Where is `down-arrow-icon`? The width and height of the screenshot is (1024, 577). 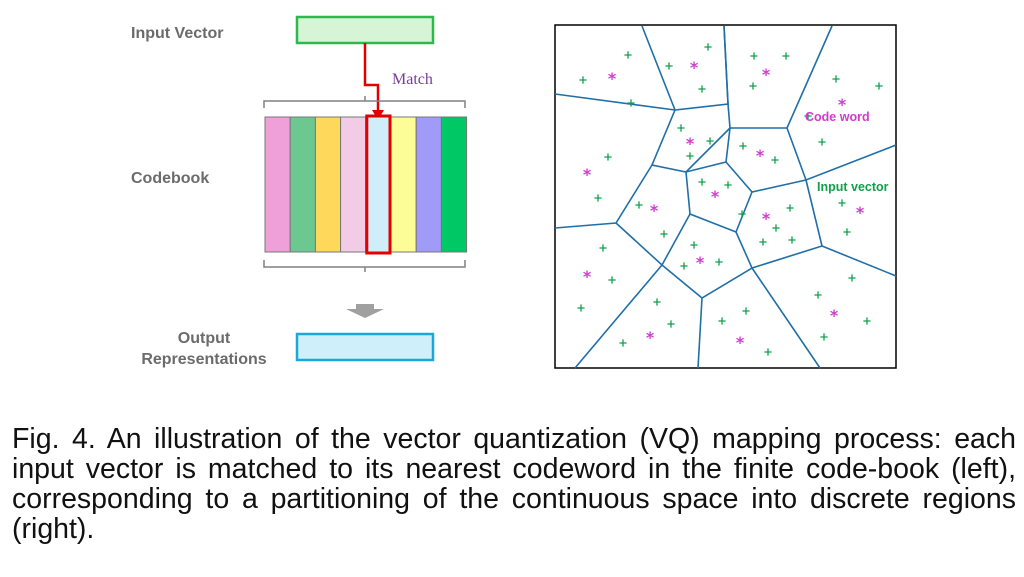 down-arrow-icon is located at coordinates (365, 311).